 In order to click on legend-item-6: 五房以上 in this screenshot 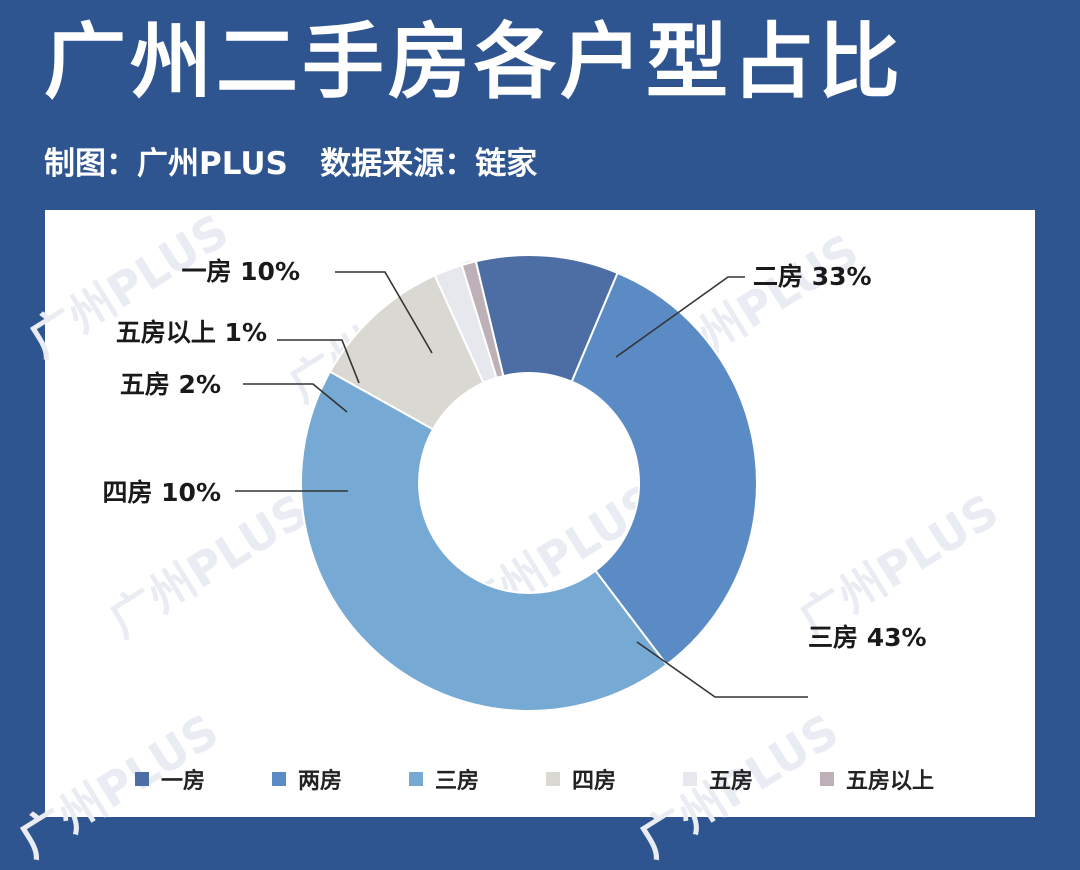, I will do `click(900, 779)`.